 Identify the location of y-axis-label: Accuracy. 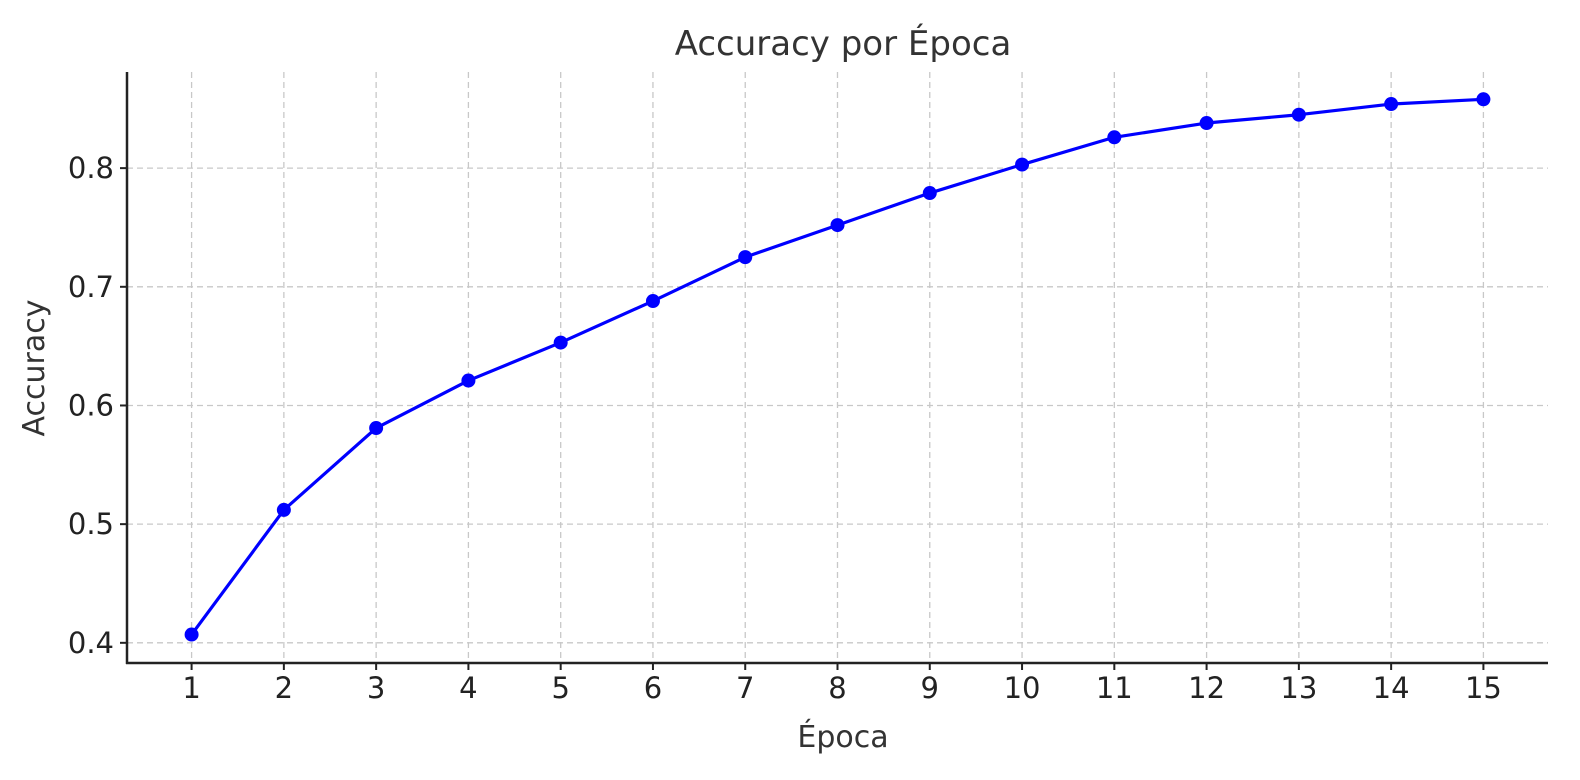
(34, 368).